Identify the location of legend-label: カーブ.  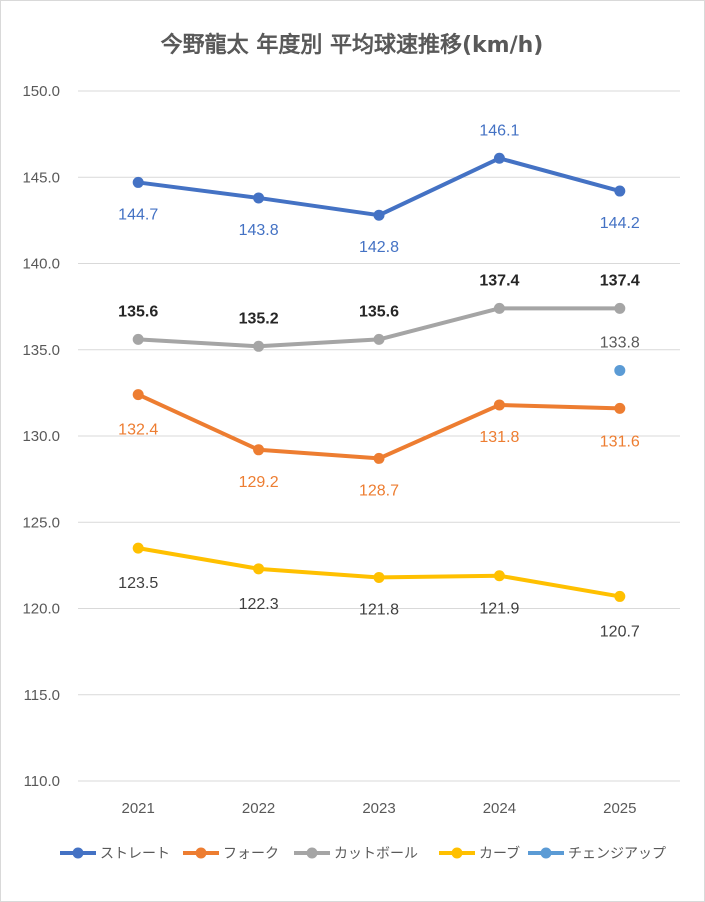
(499, 853).